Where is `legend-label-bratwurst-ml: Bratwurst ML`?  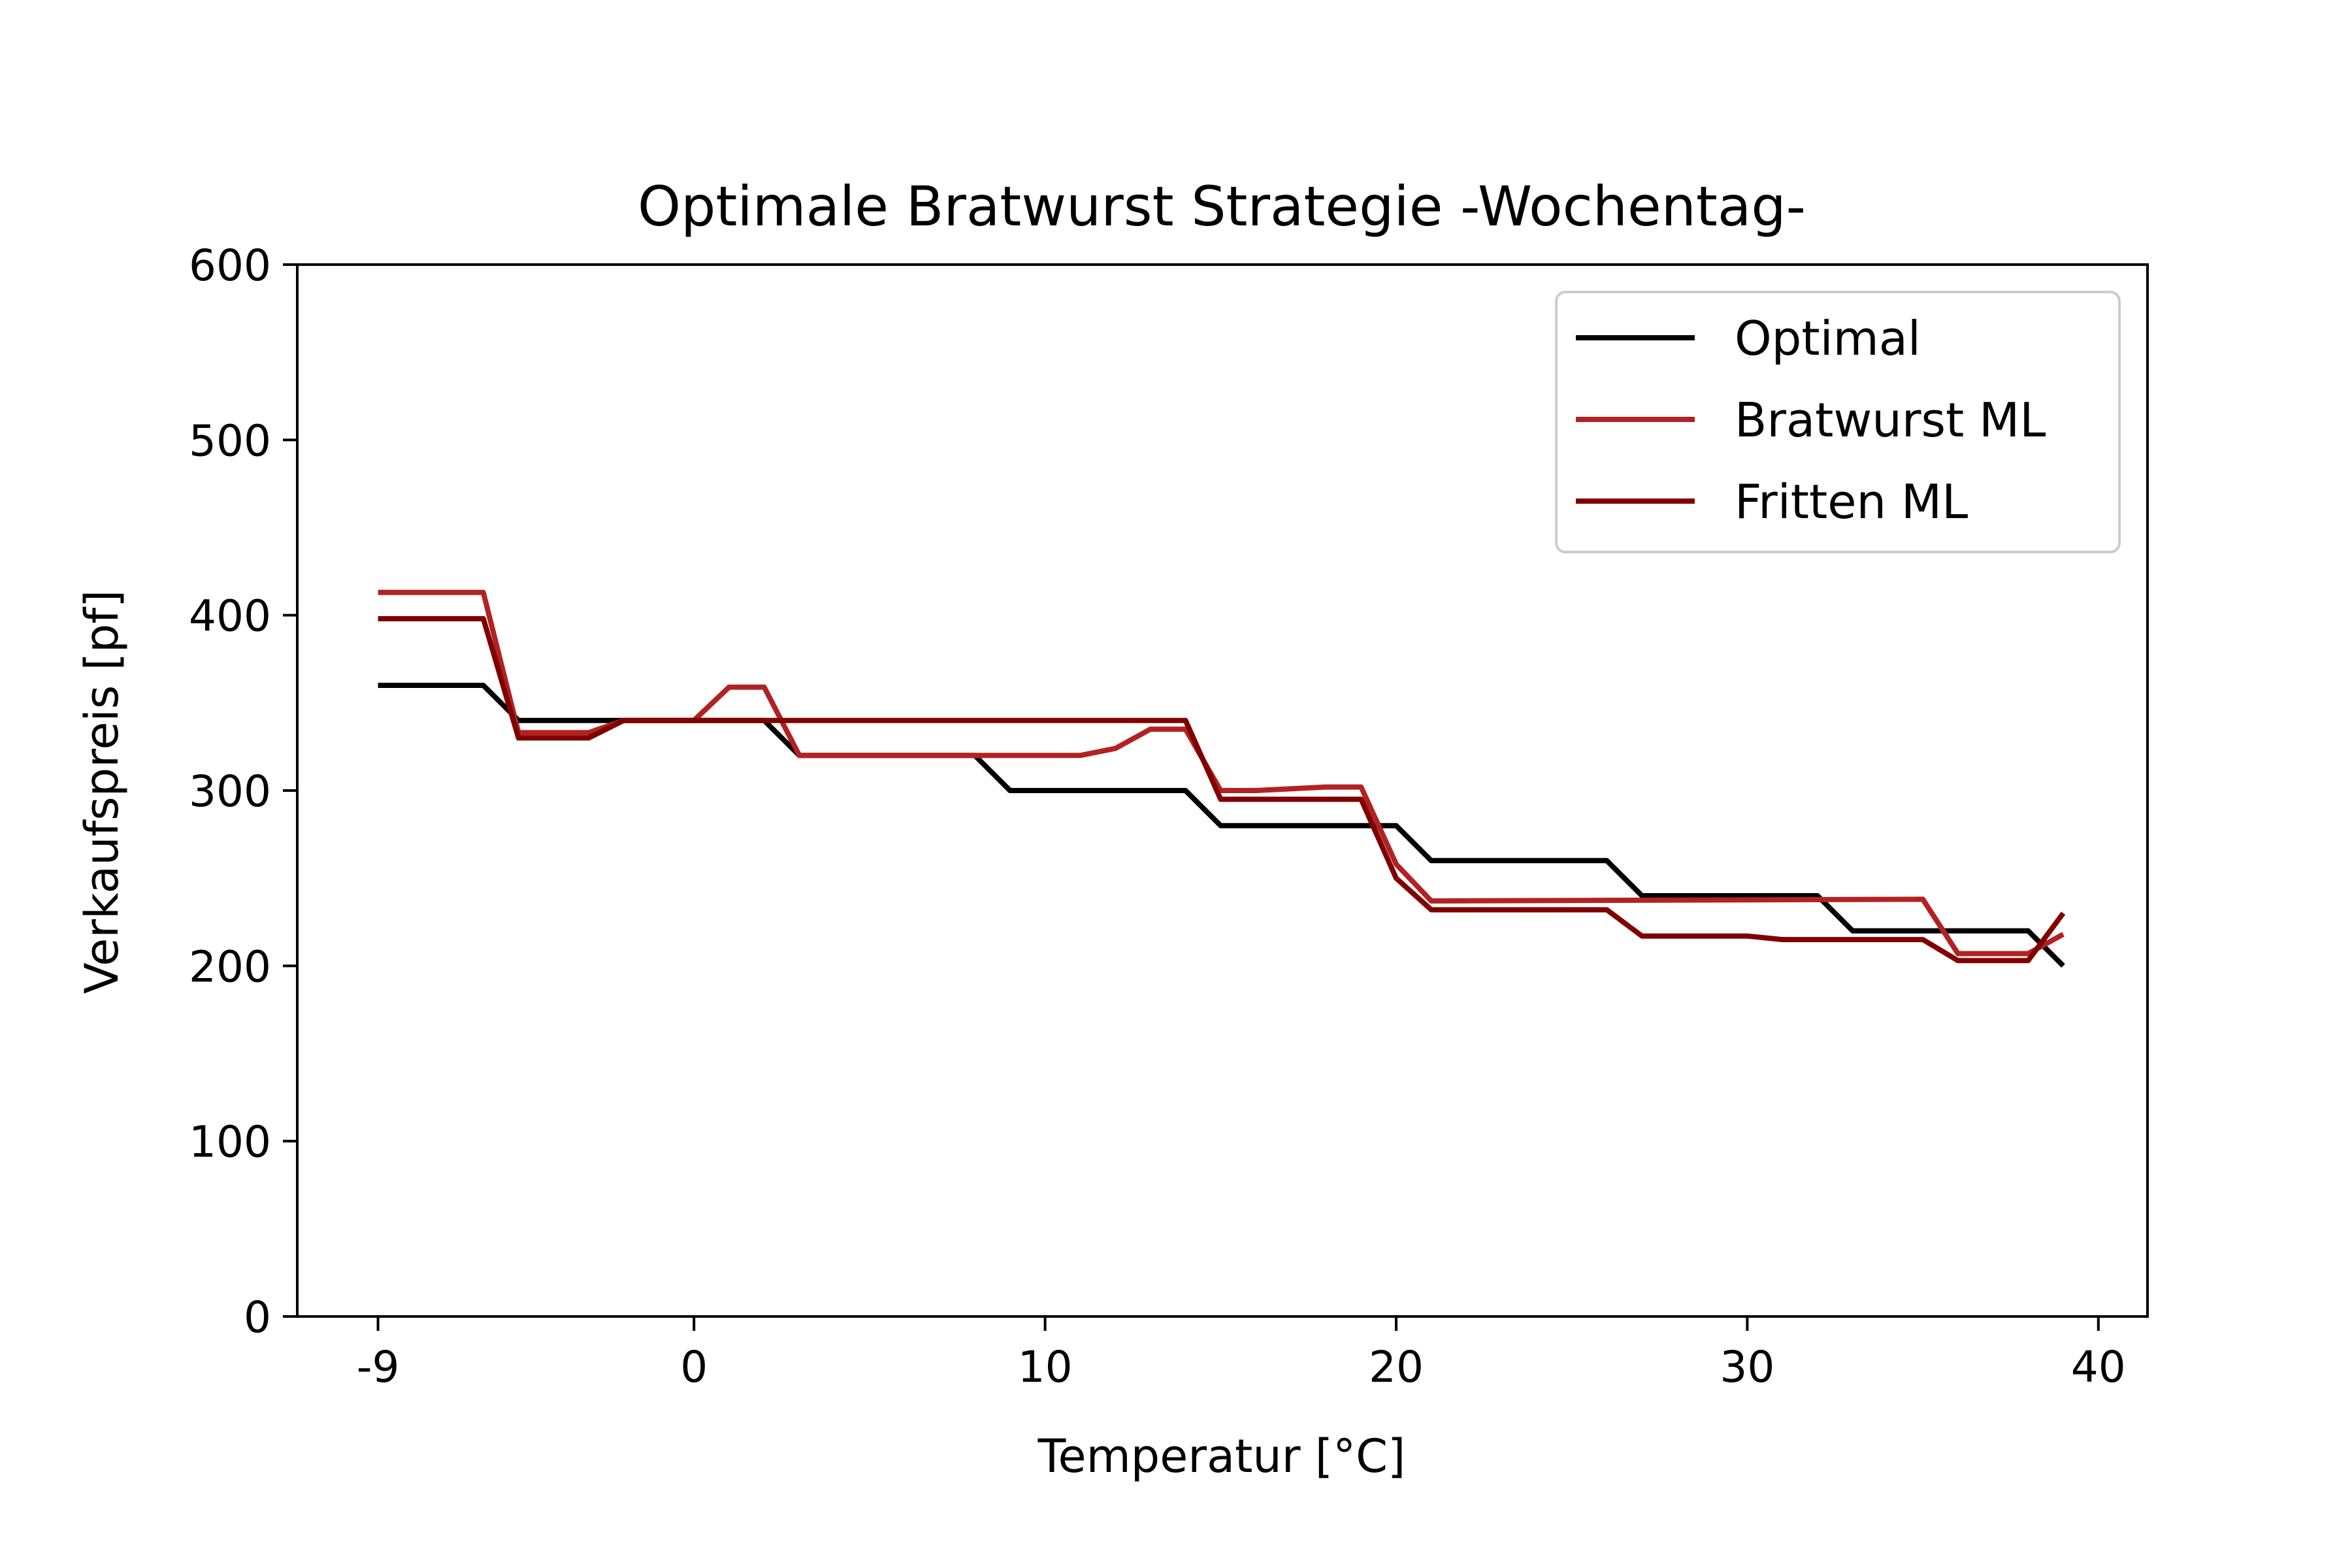
legend-label-bratwurst-ml: Bratwurst ML is located at coordinates (1890, 420).